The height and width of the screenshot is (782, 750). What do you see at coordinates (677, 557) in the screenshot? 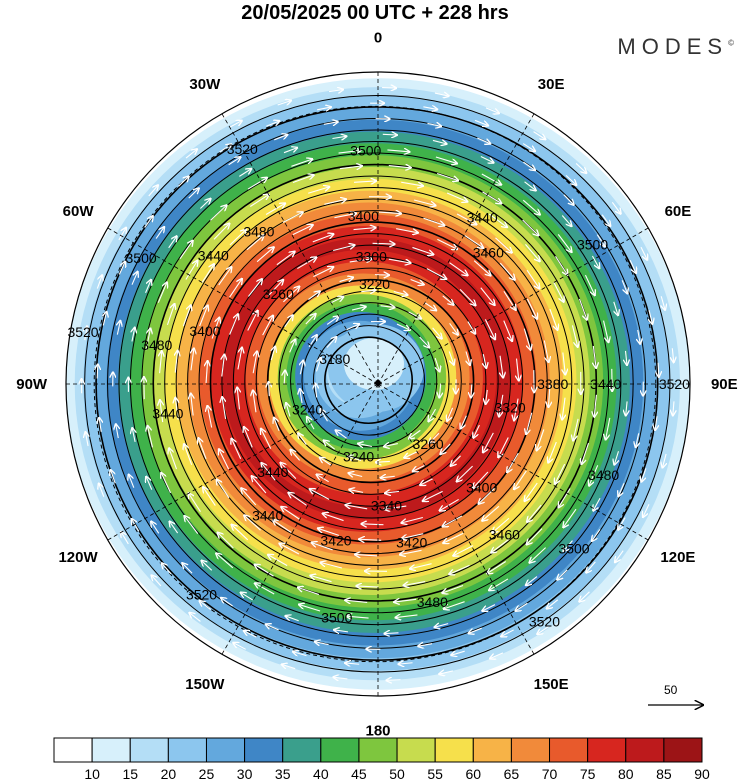
I see `lon-label: 120E` at bounding box center [677, 557].